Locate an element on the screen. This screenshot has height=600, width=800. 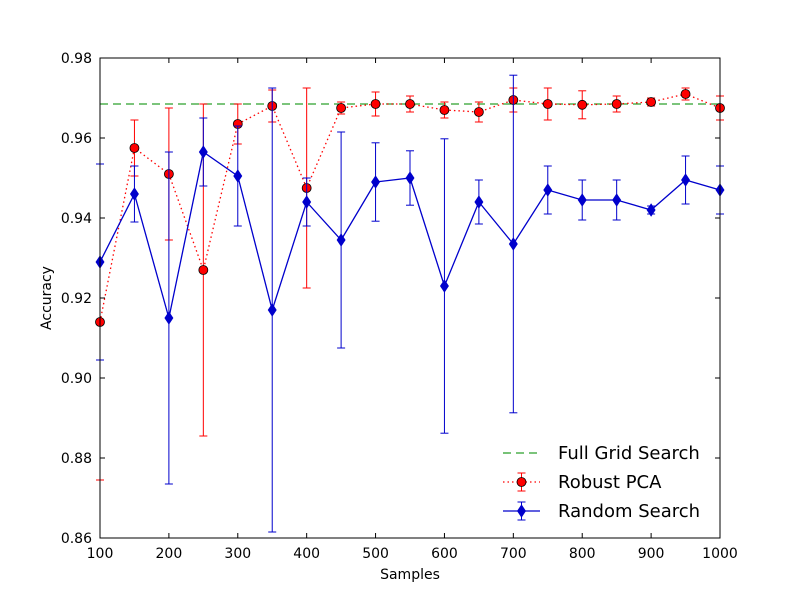
y-axis-label: Accuracy is located at coordinates (47, 298).